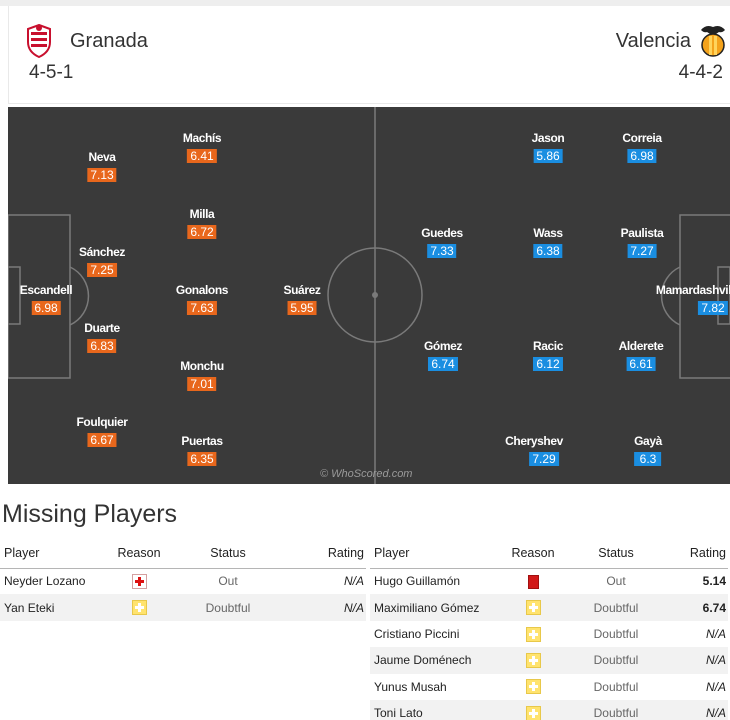 This screenshot has height=720, width=730. Describe the element at coordinates (533, 581) in the screenshot. I see `red-card-icon` at that location.